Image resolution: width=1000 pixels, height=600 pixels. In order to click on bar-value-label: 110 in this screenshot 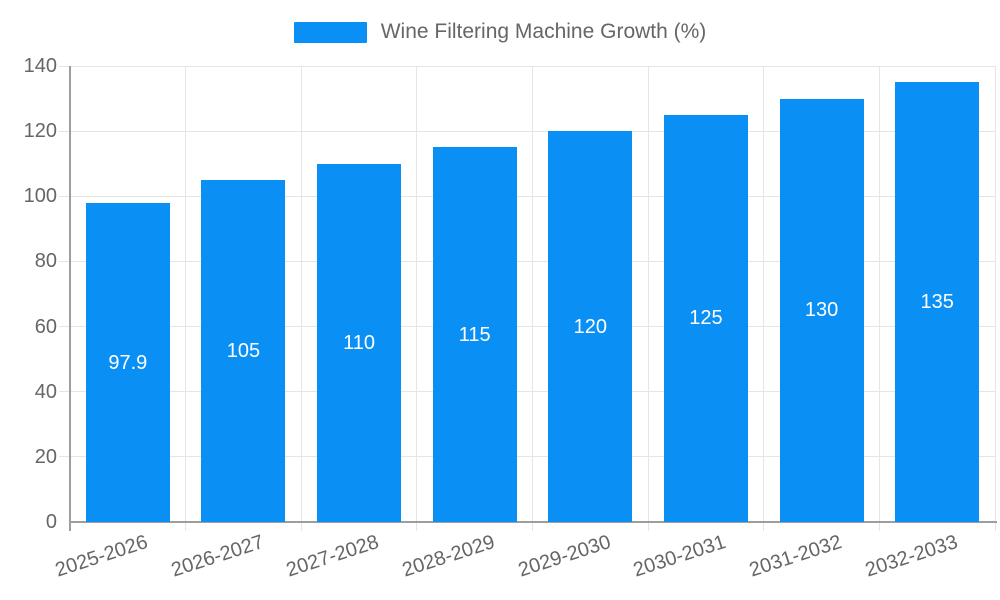, I will do `click(359, 342)`.